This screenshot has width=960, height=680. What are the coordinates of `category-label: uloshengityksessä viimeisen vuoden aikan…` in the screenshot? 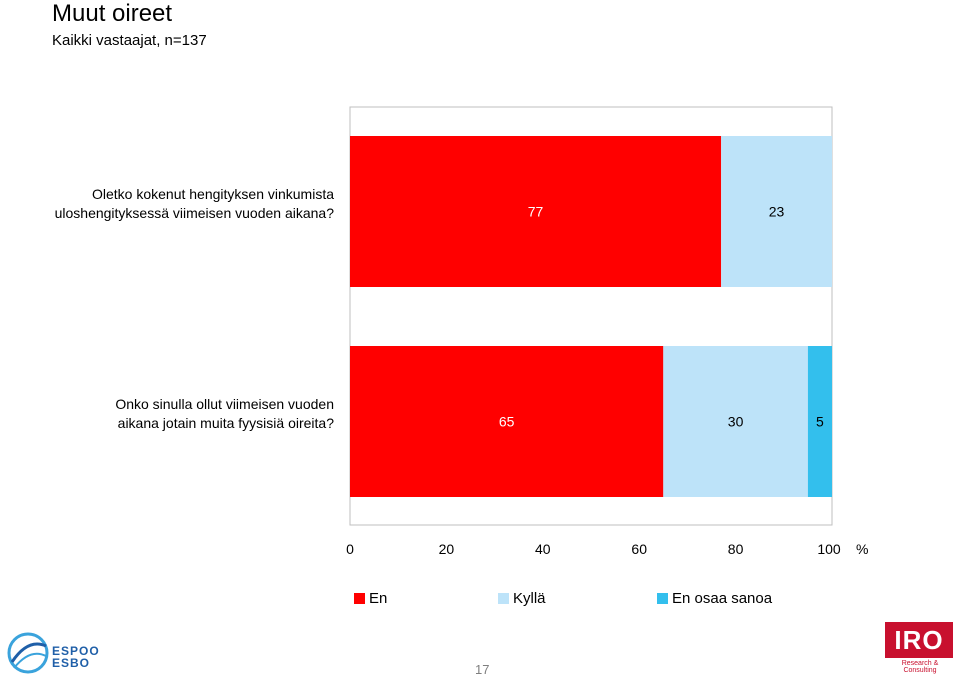 It's located at (195, 213).